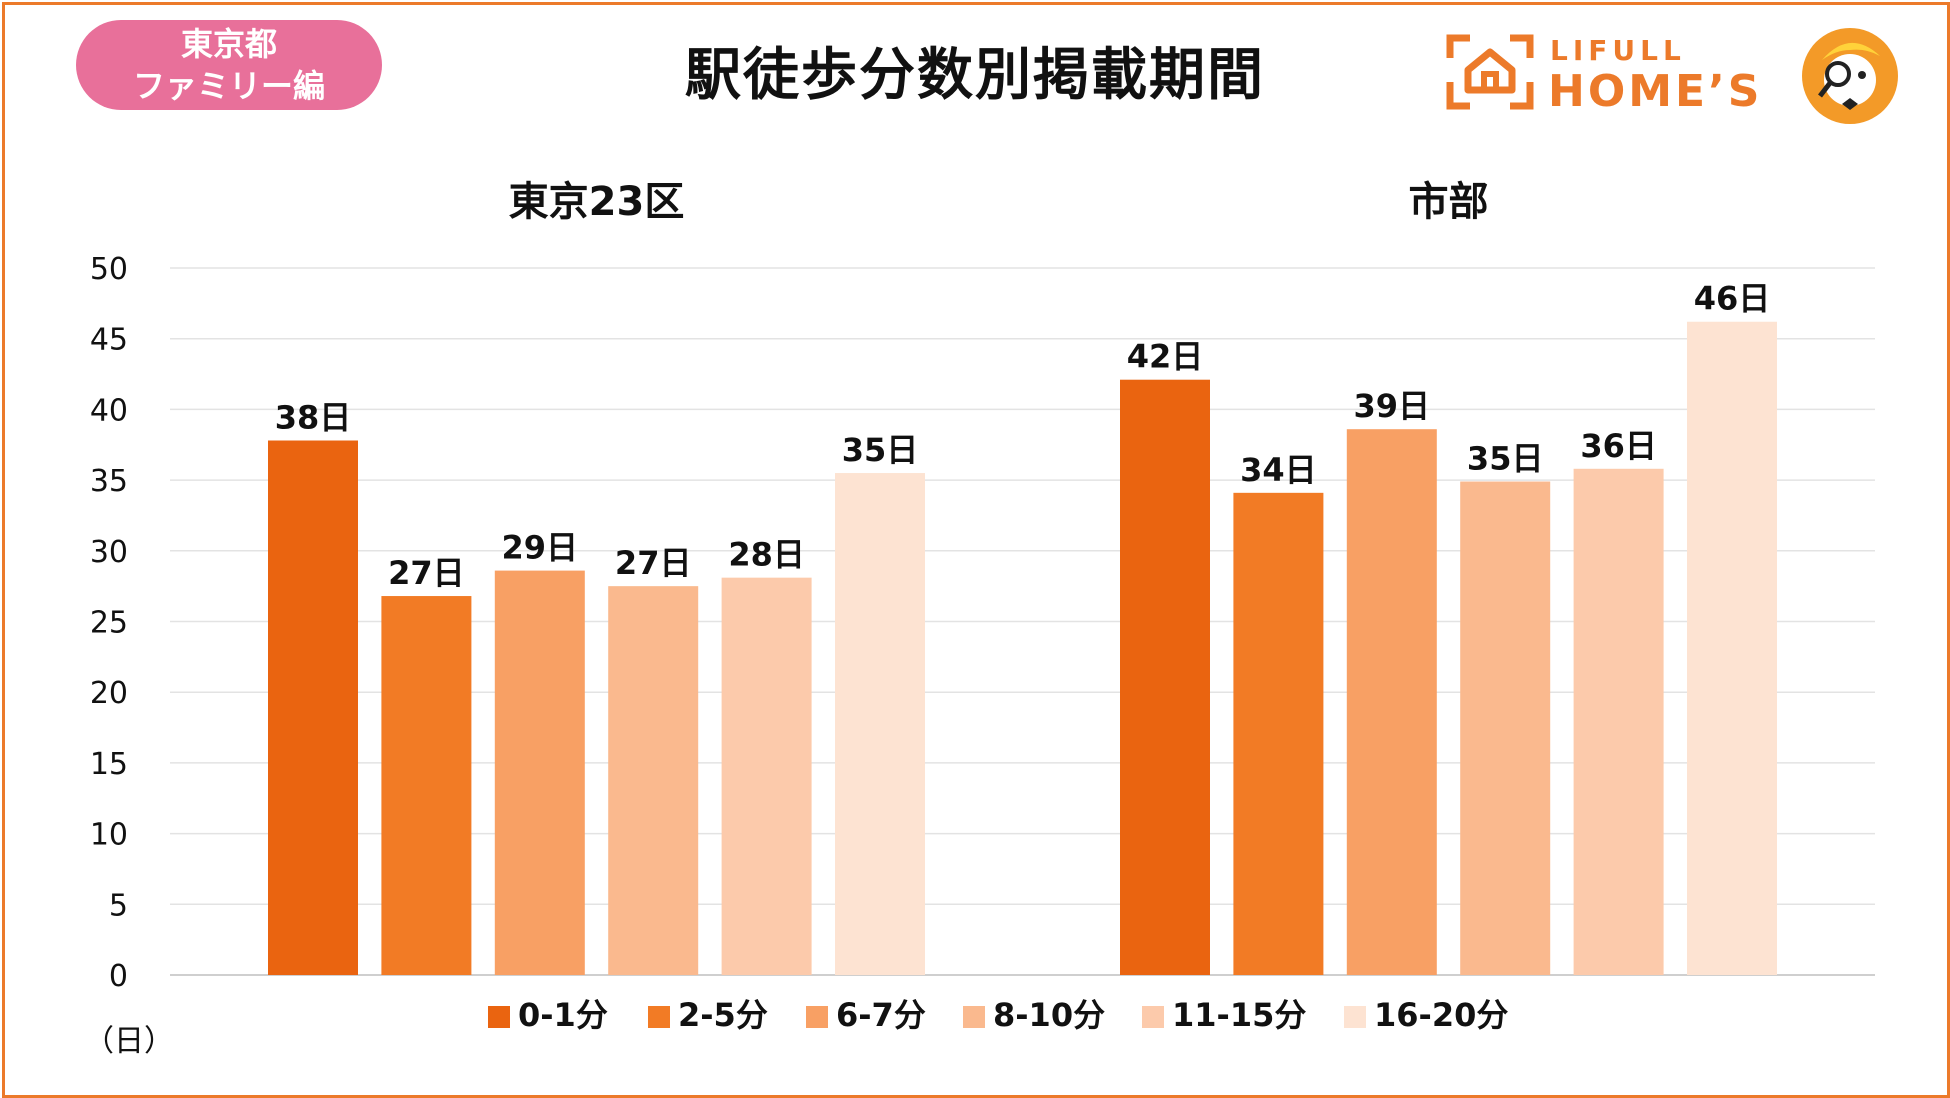  Describe the element at coordinates (118, 905) in the screenshot. I see `y-tick-label: 5` at that location.